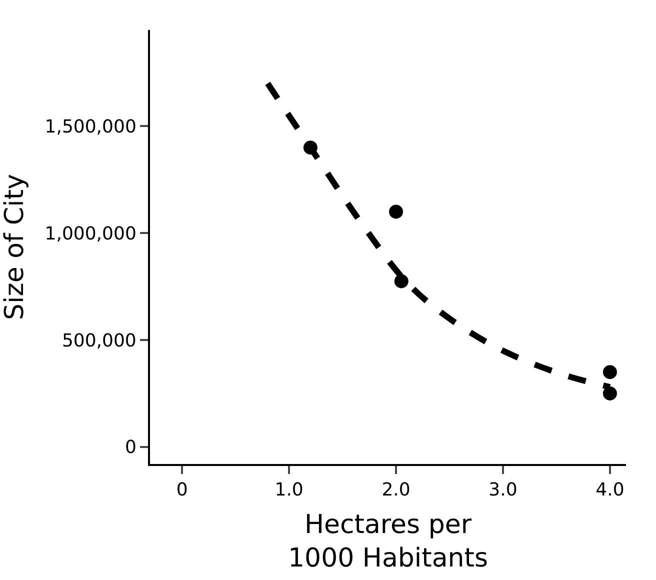 The image size is (656, 580). What do you see at coordinates (289, 490) in the screenshot?
I see `x-tick-label: 1.0` at bounding box center [289, 490].